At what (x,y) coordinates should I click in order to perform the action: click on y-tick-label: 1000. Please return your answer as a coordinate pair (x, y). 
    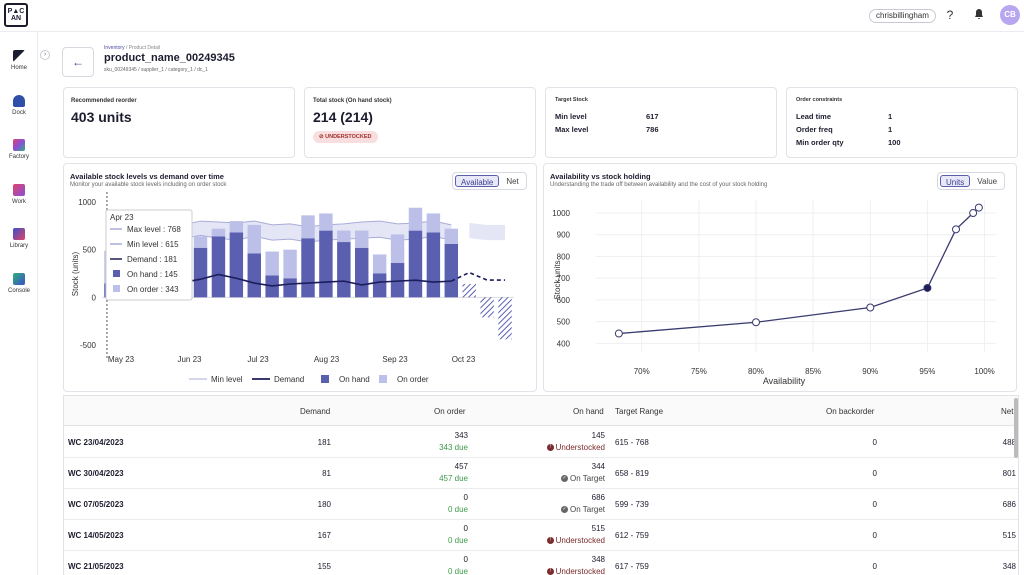
    Looking at the image, I should click on (87, 202).